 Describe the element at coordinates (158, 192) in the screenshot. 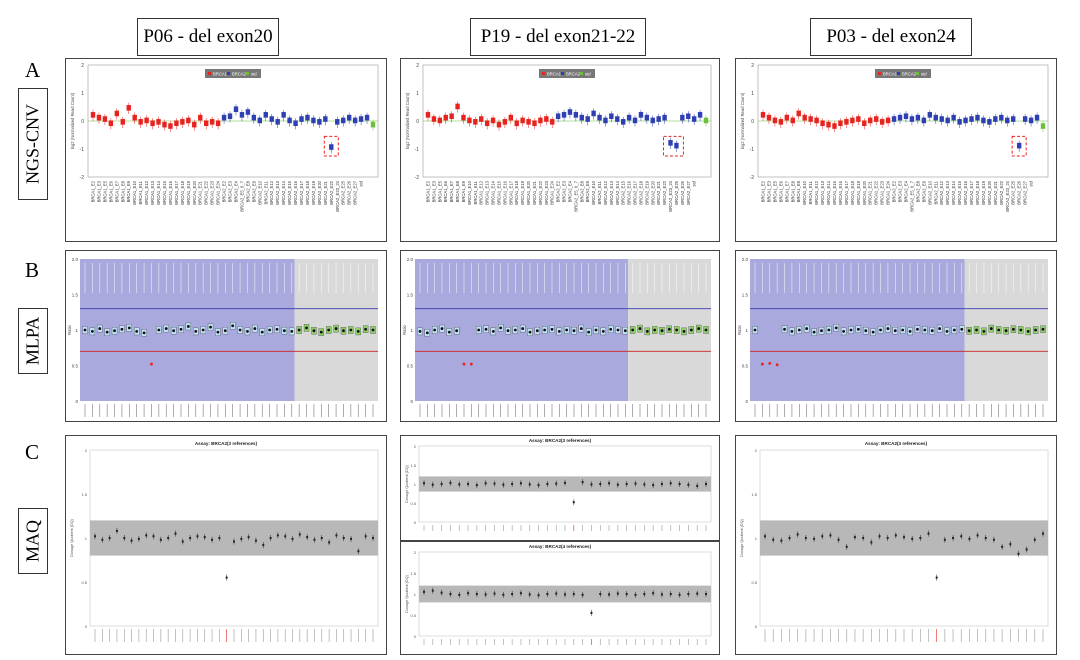

I see `x-tick-label: BRCA1_E14` at that location.